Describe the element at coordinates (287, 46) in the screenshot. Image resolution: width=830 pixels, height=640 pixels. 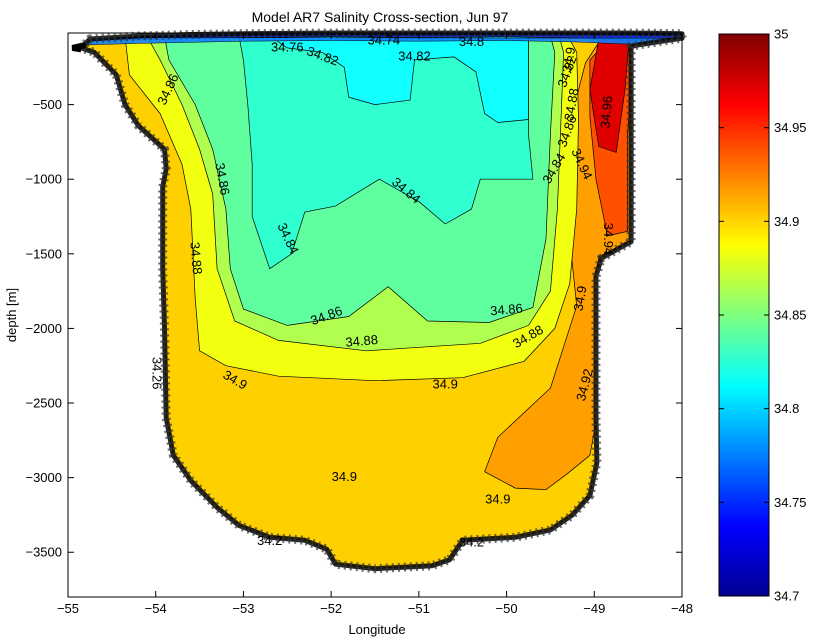
I see `contour-label-26: 34.76` at that location.